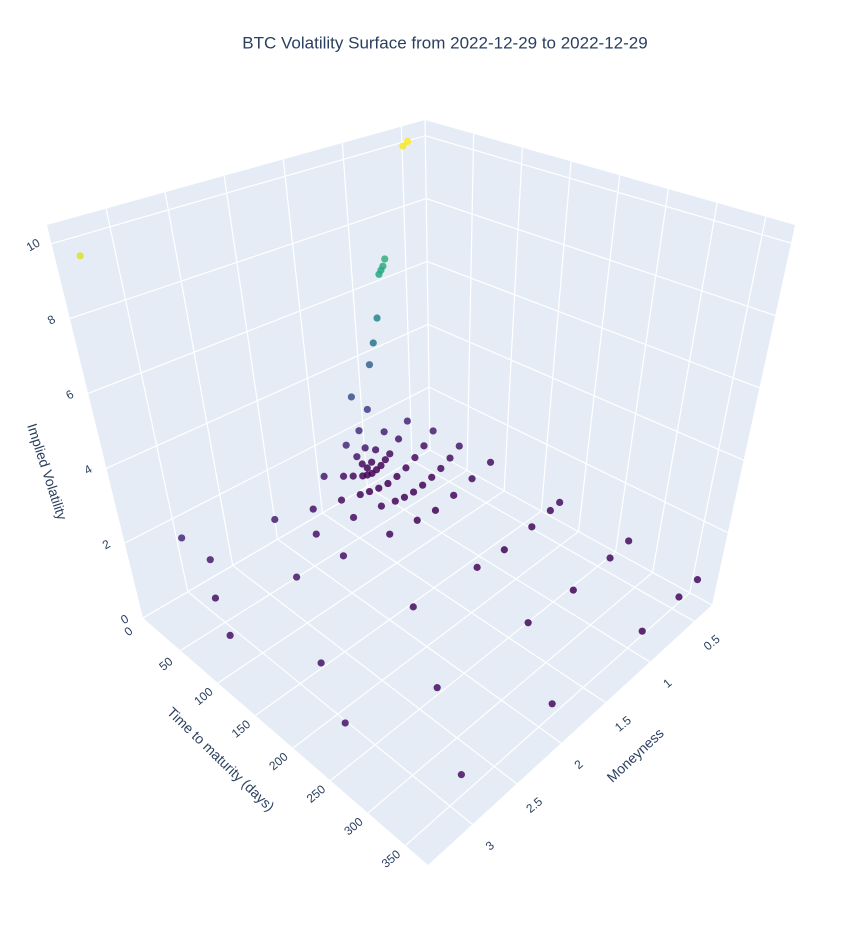 The width and height of the screenshot is (851, 942). What do you see at coordinates (124, 619) in the screenshot?
I see `z-tick-label: 0` at bounding box center [124, 619].